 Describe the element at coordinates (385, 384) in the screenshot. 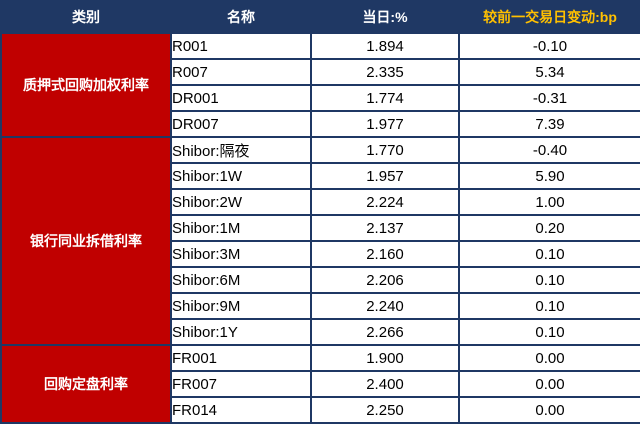

I see `value-cell: 2.400` at that location.